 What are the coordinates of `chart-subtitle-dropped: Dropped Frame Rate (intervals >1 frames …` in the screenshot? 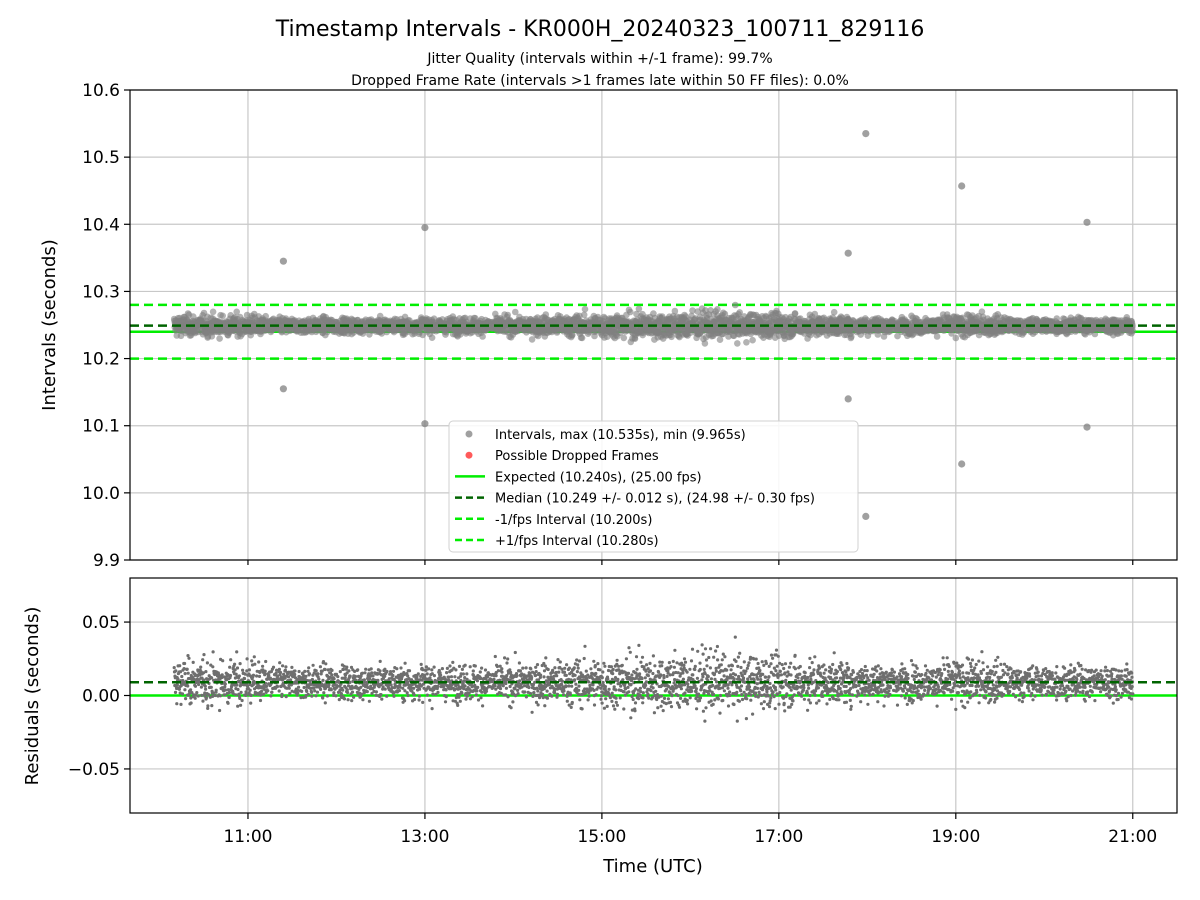 It's located at (600, 81).